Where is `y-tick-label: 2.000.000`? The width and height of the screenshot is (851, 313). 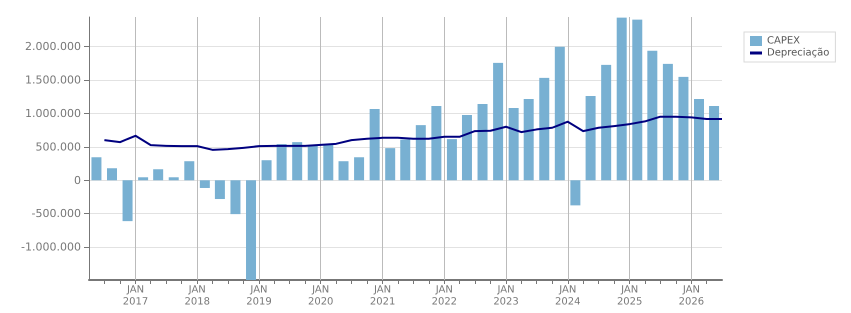 y-tick-label: 2.000.000 is located at coordinates (53, 46).